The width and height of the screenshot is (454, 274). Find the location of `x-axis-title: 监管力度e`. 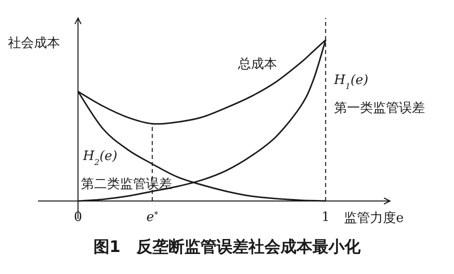

x-axis-title: 监管力度e is located at coordinates (374, 218).